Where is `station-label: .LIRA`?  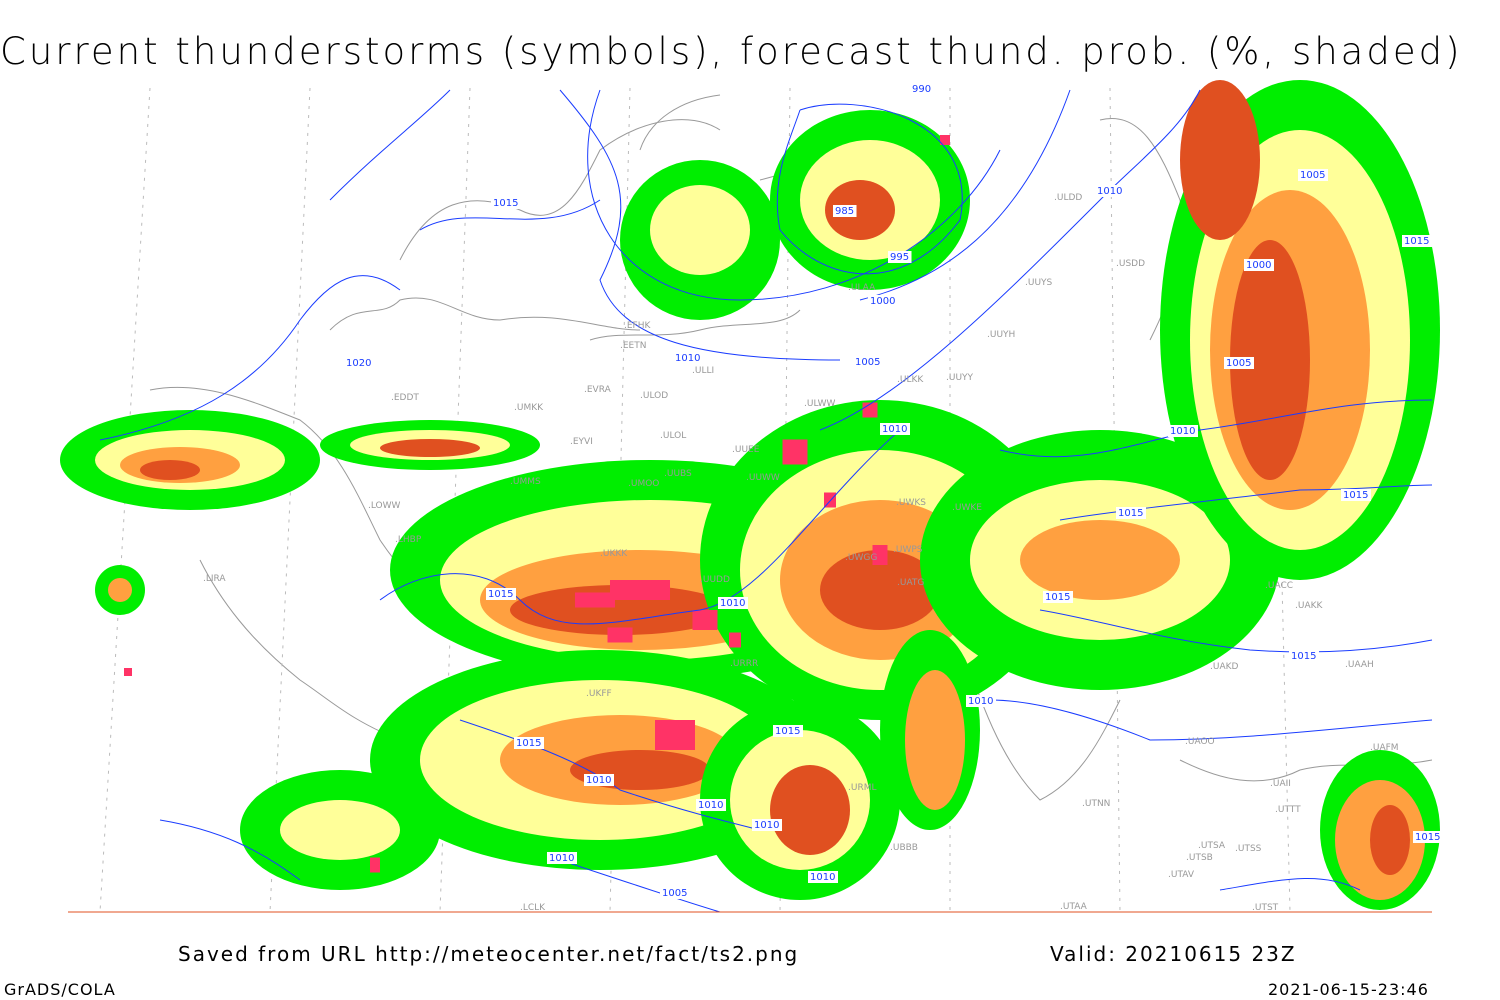
station-label: .LIRA is located at coordinates (214, 579).